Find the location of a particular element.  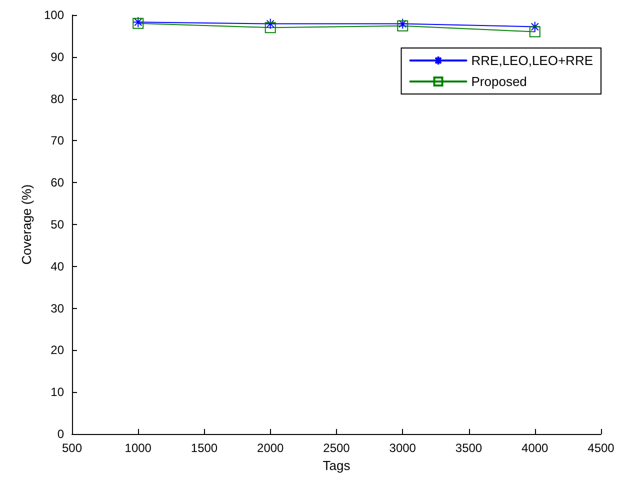

x-tick-label: 2500 is located at coordinates (336, 448).